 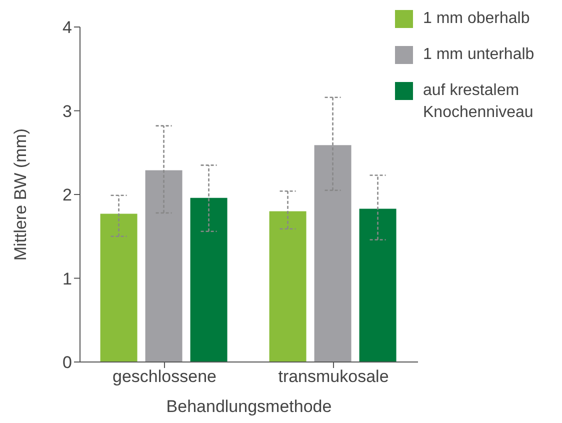 What do you see at coordinates (164, 376) in the screenshot?
I see `x-tick-label: geschlossene` at bounding box center [164, 376].